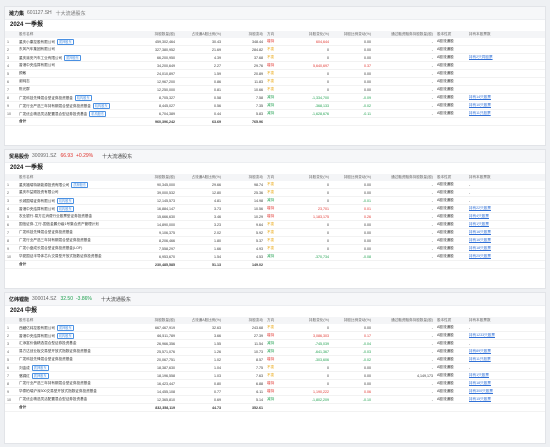  I want to click on holdings-link: 持有4只股票, so click(506, 216).